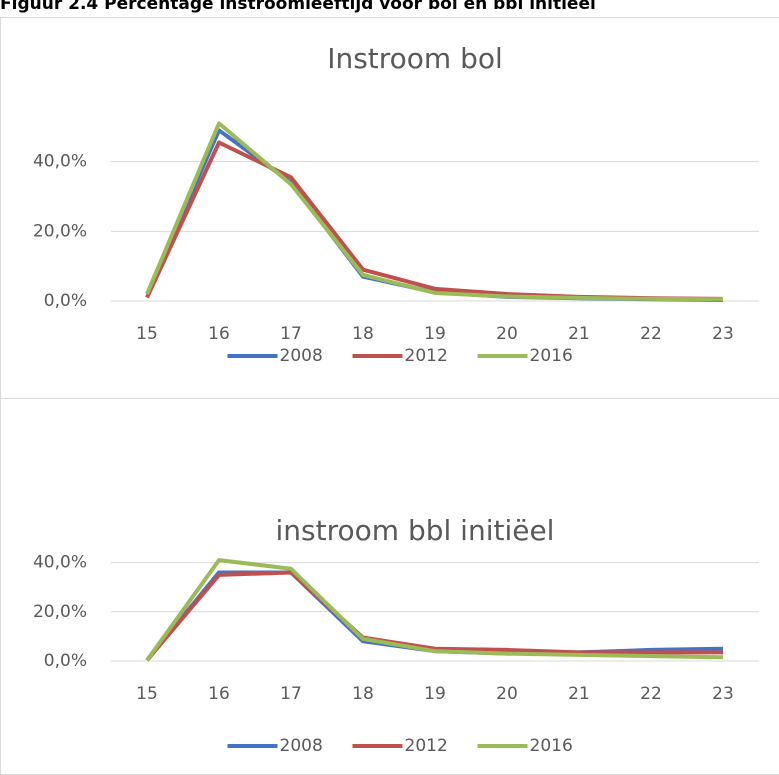 This screenshot has width=779, height=775. What do you see at coordinates (415, 530) in the screenshot?
I see `chart-title: instroom bbl initiëel` at bounding box center [415, 530].